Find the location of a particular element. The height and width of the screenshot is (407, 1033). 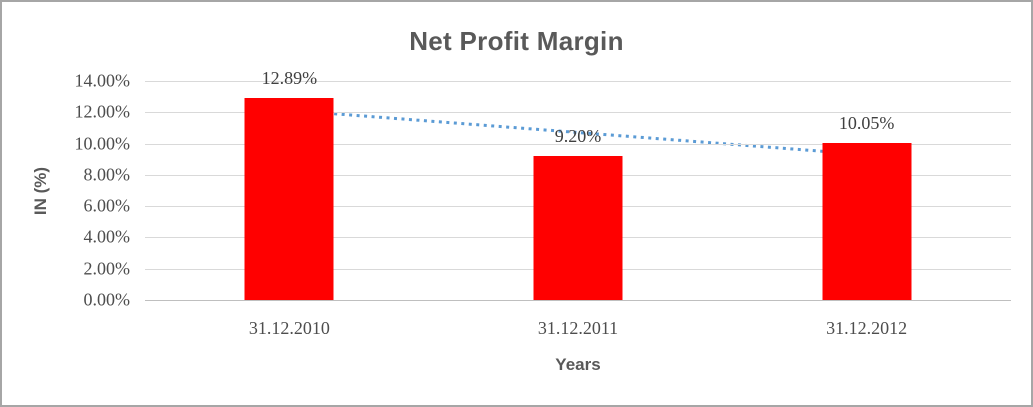

bar-value-label: 10.05% is located at coordinates (866, 122).